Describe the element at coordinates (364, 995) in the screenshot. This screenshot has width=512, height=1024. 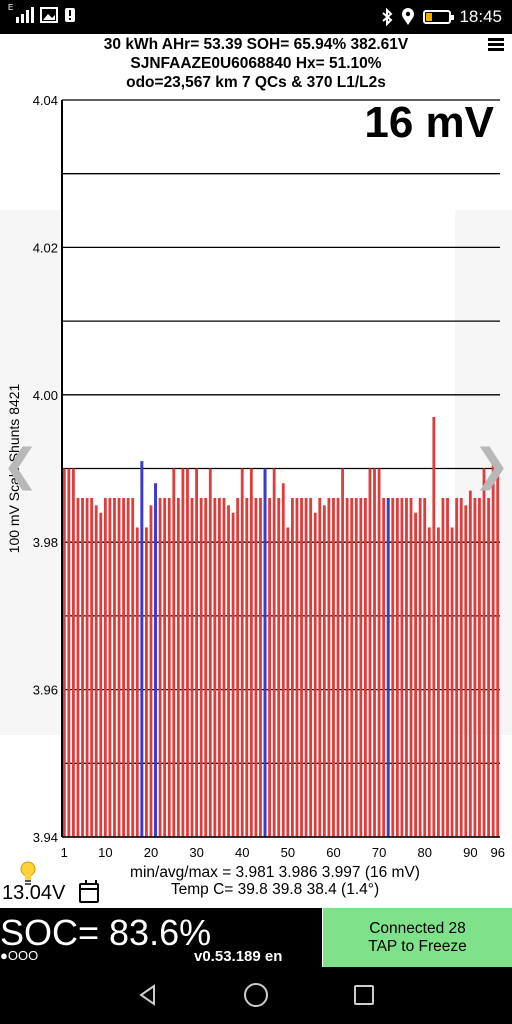
I see `recents-icon` at that location.